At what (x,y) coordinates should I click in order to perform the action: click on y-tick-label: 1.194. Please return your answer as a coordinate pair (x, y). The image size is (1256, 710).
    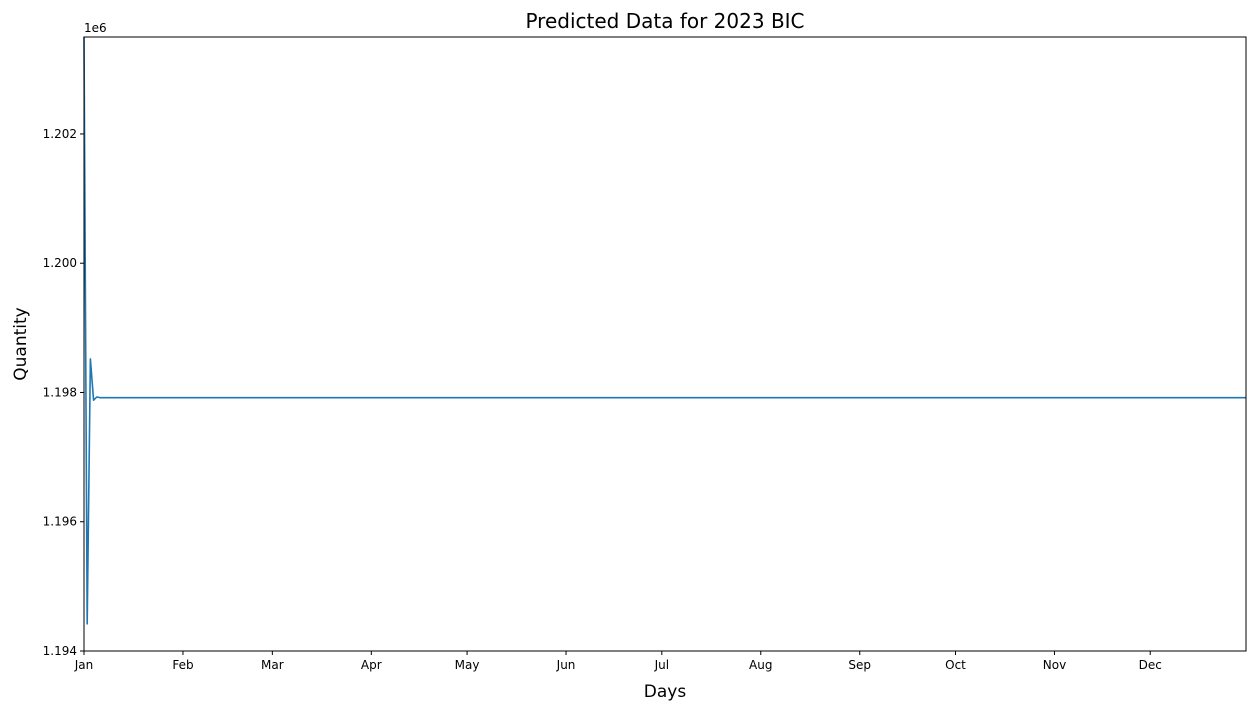
    Looking at the image, I should click on (60, 651).